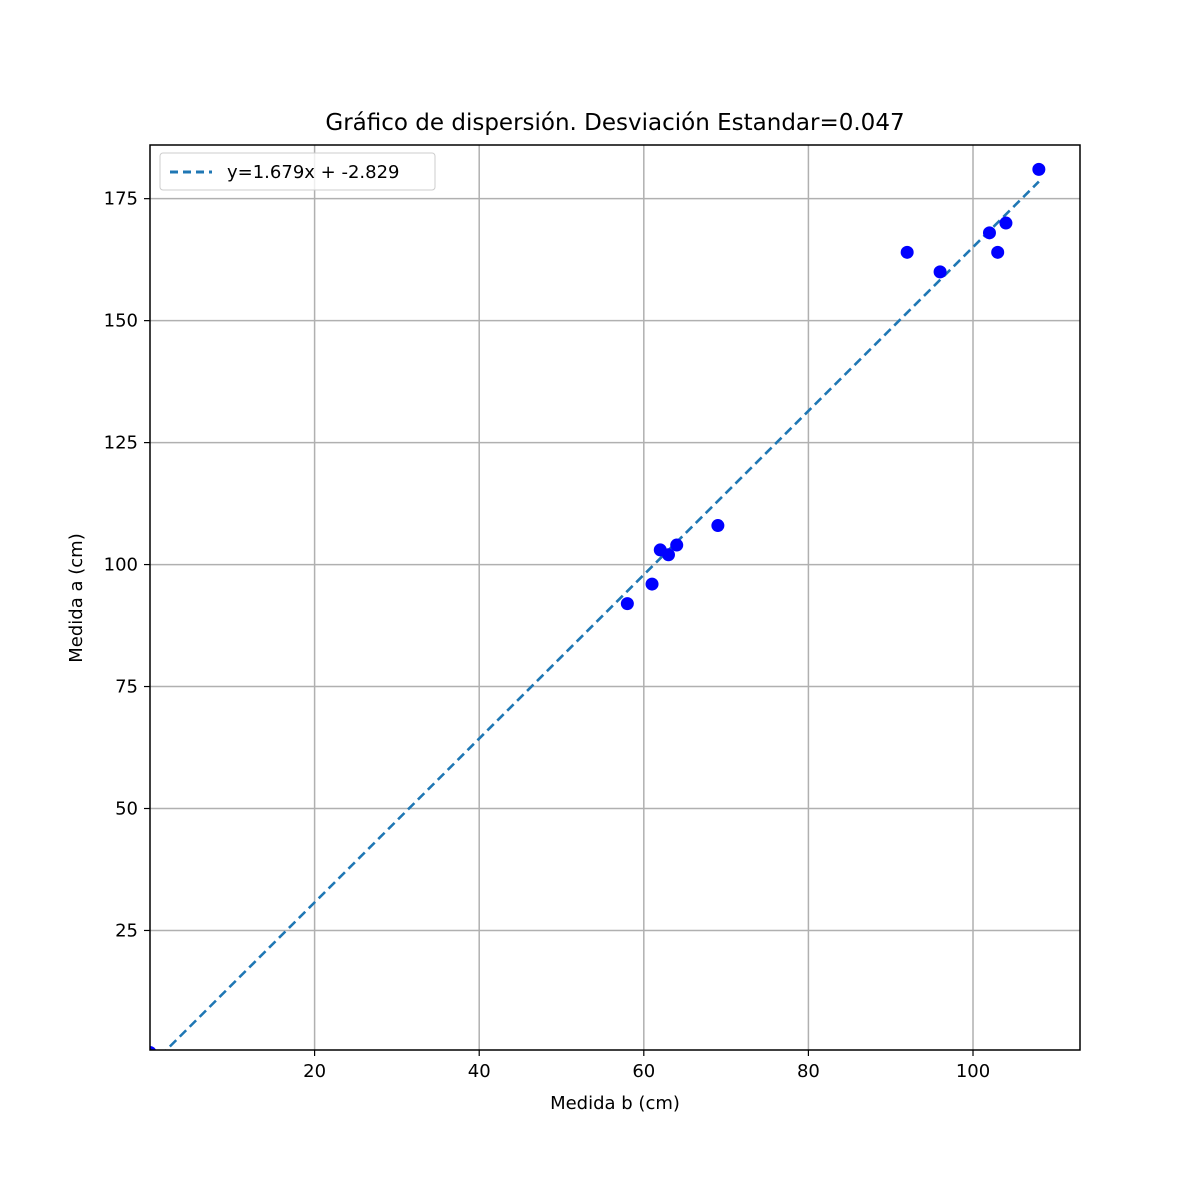  What do you see at coordinates (615, 1103) in the screenshot?
I see `x-axis-label: Medida b (cm)` at bounding box center [615, 1103].